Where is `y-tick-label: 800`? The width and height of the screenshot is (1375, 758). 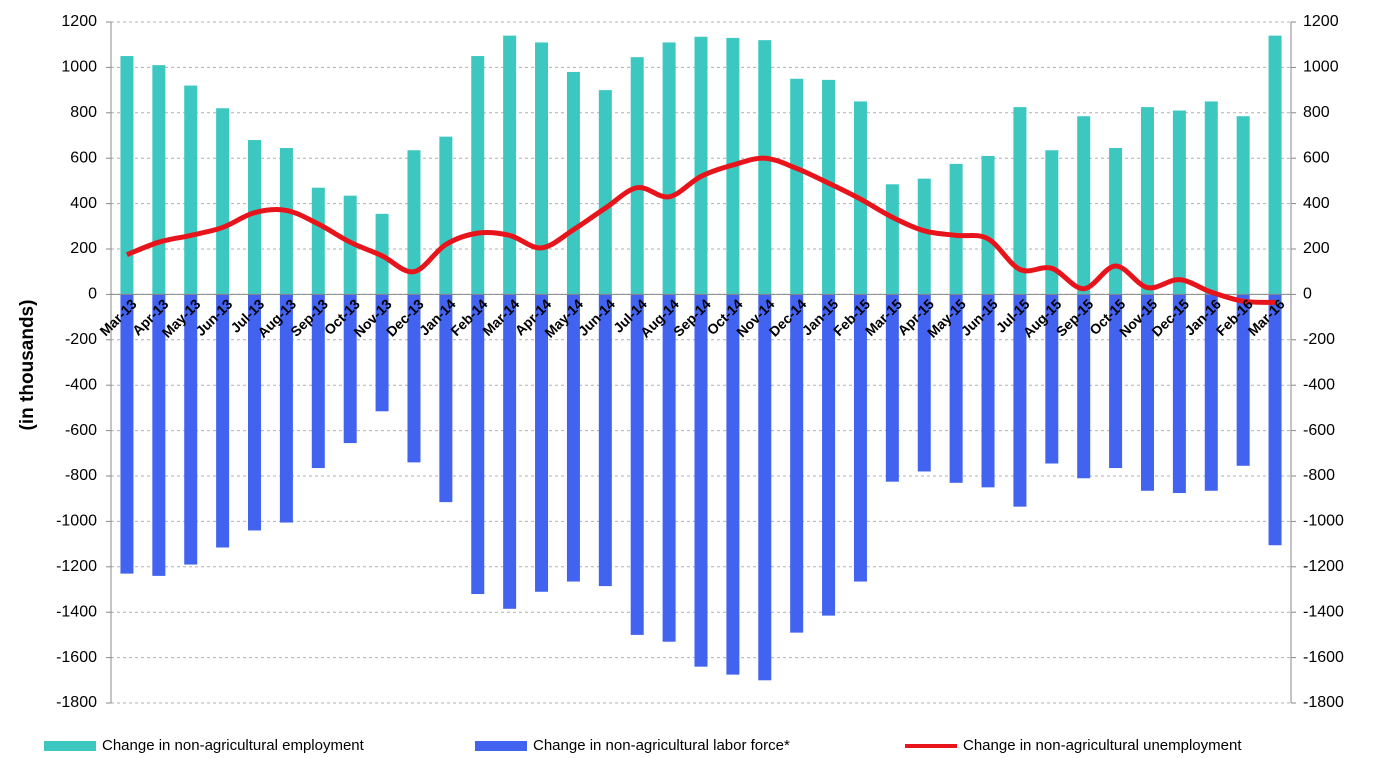
y-tick-label: 800 is located at coordinates (83, 112).